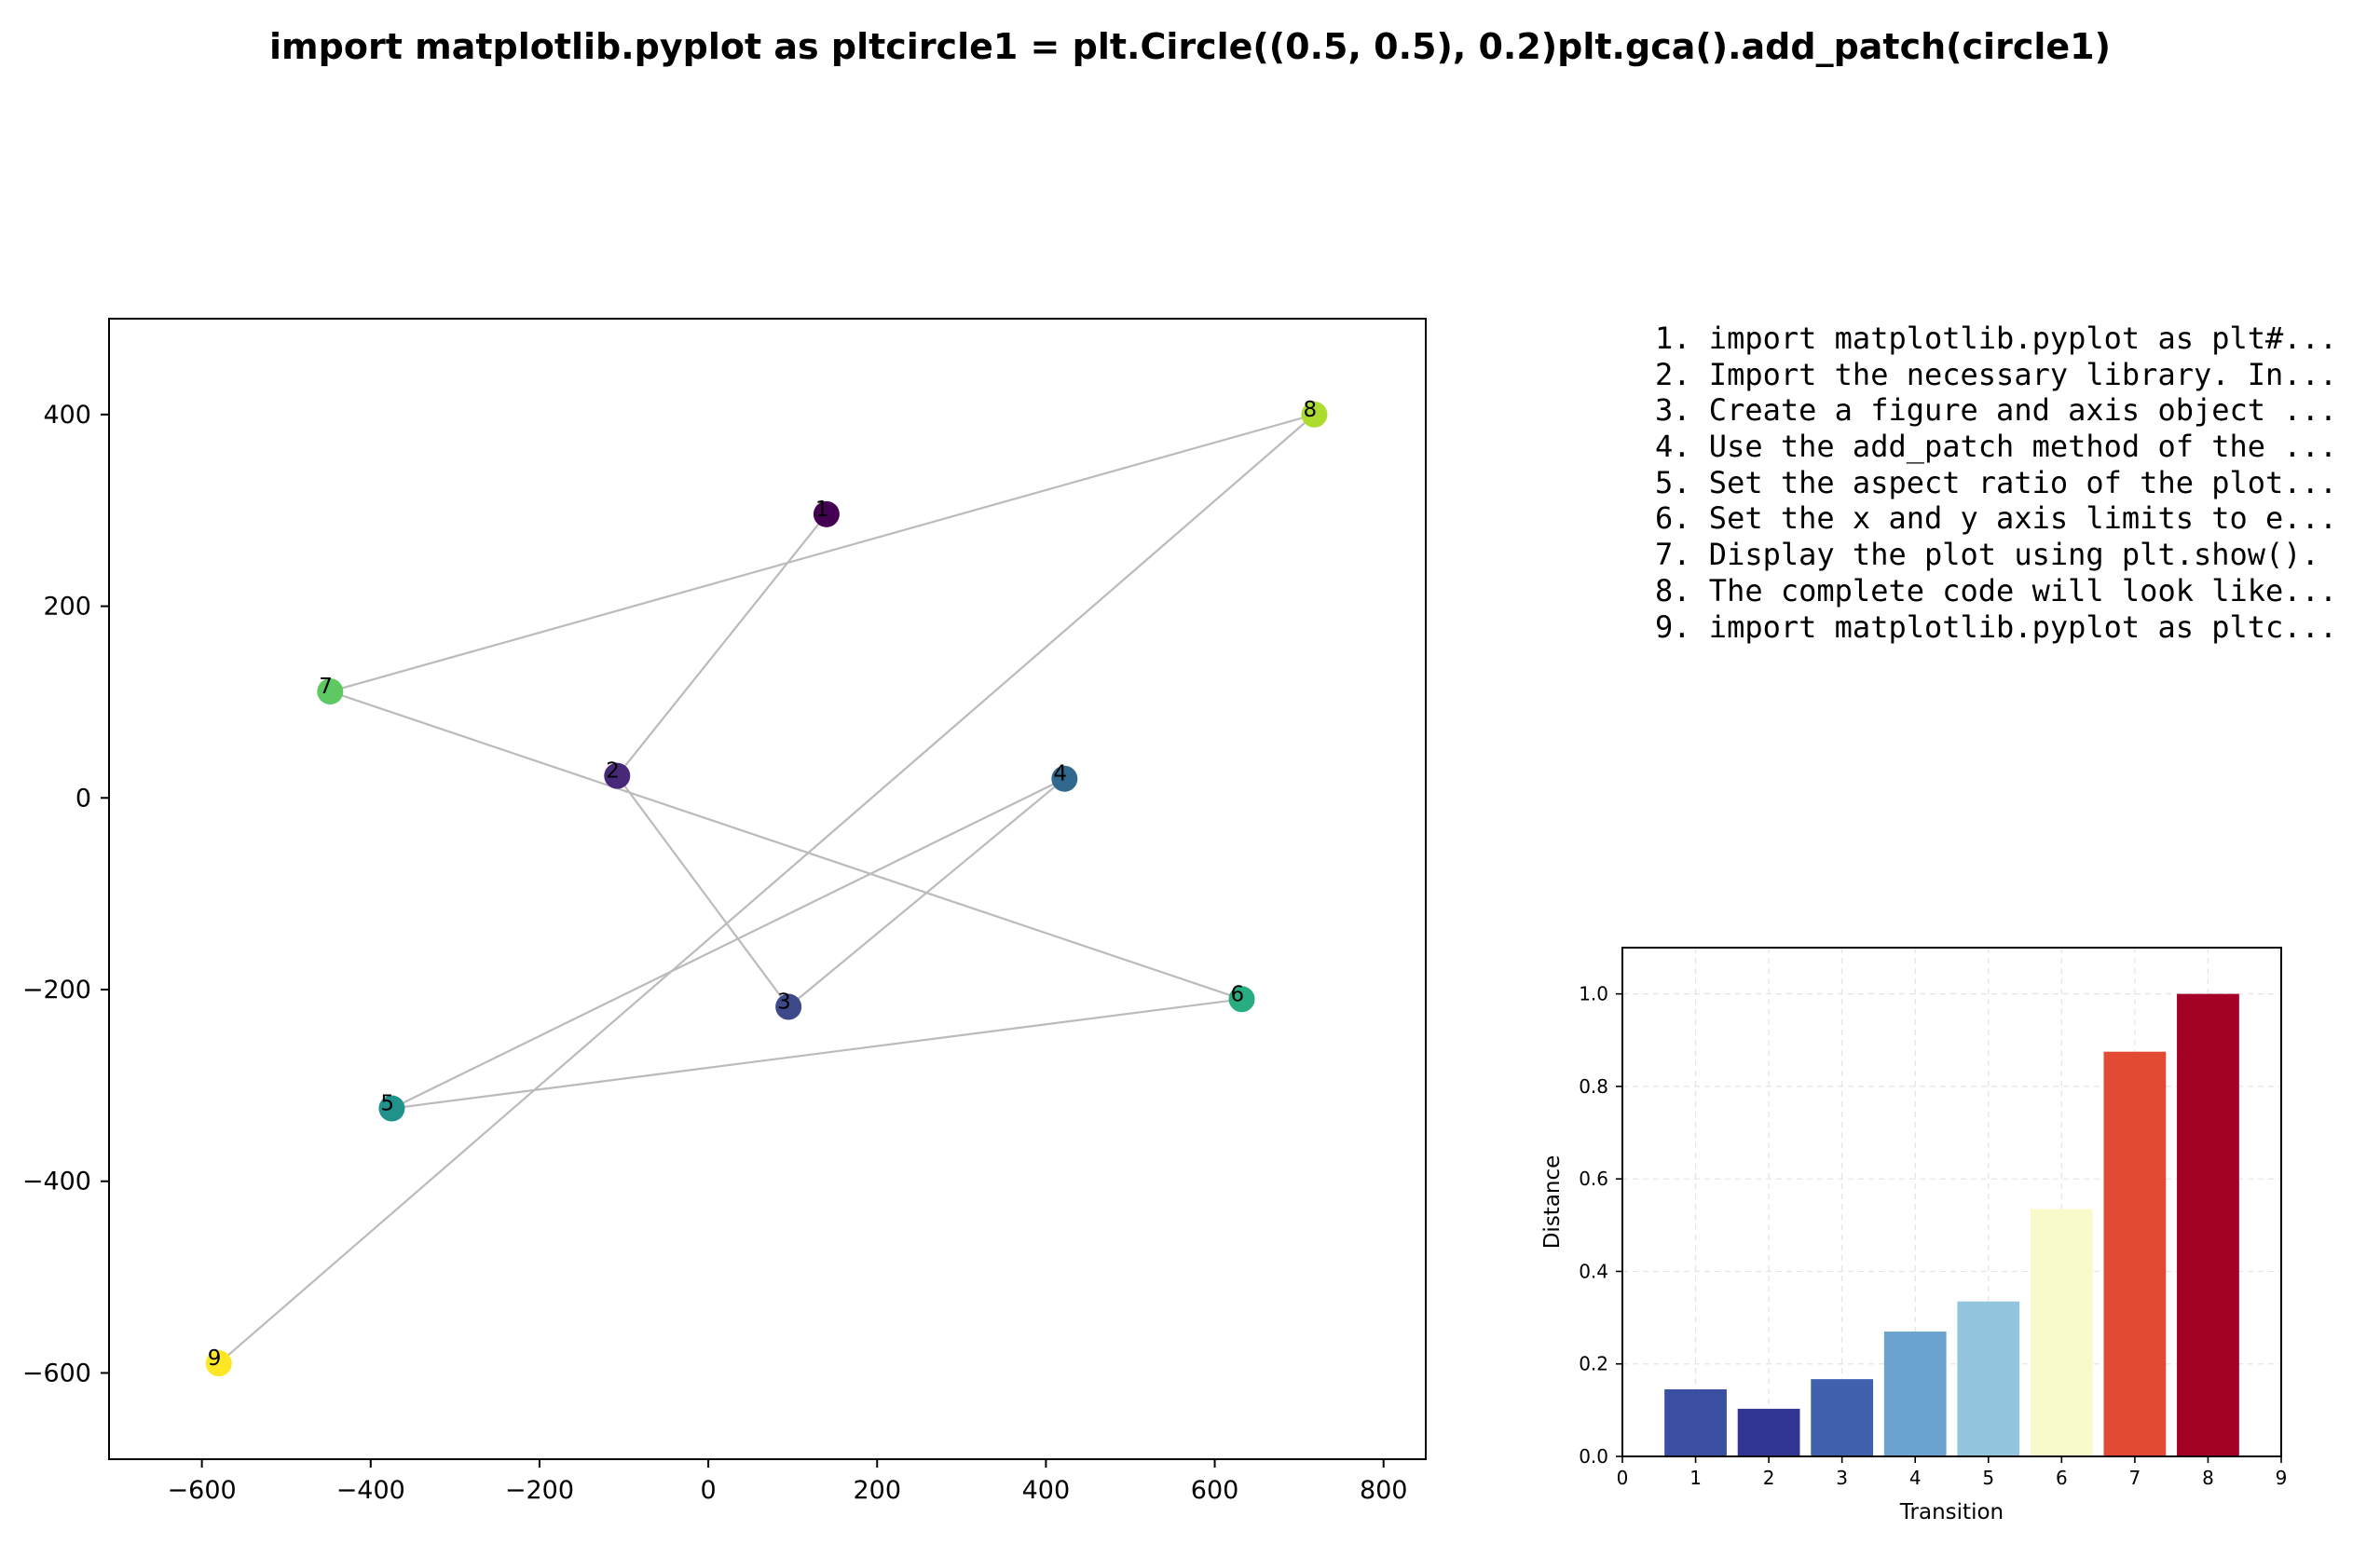 This screenshot has width=2380, height=1544. What do you see at coordinates (1060, 774) in the screenshot?
I see `point-label: 4` at bounding box center [1060, 774].